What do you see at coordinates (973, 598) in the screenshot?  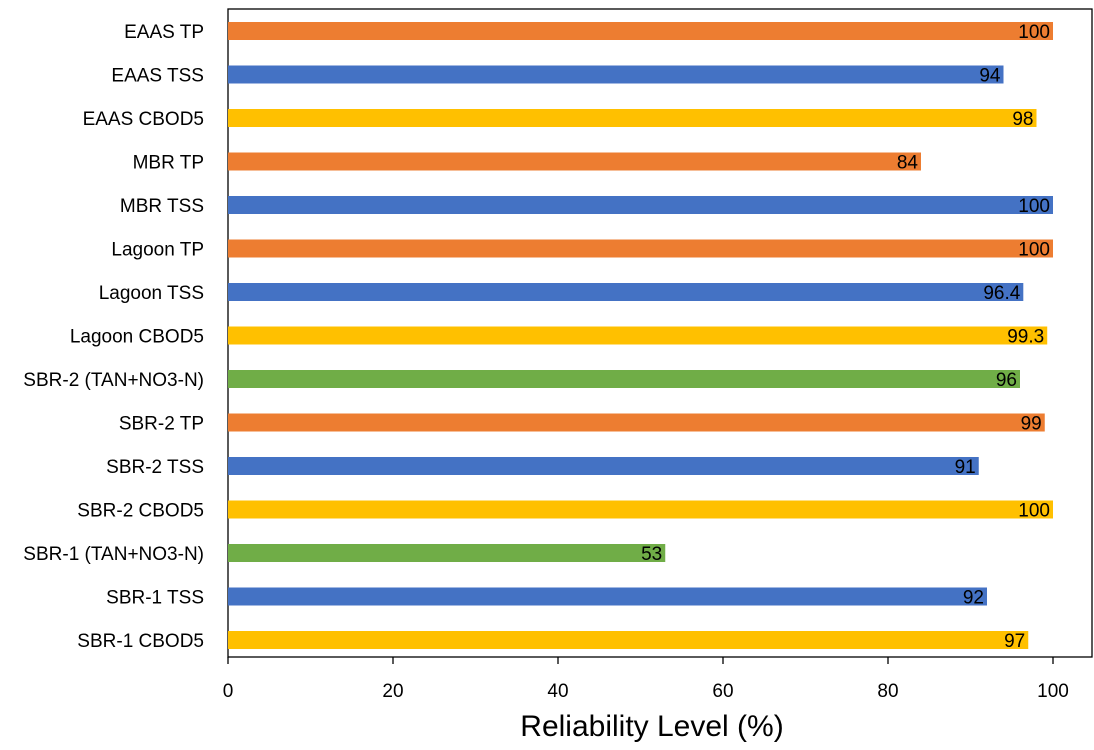 I see `bar-value-label: 92` at bounding box center [973, 598].